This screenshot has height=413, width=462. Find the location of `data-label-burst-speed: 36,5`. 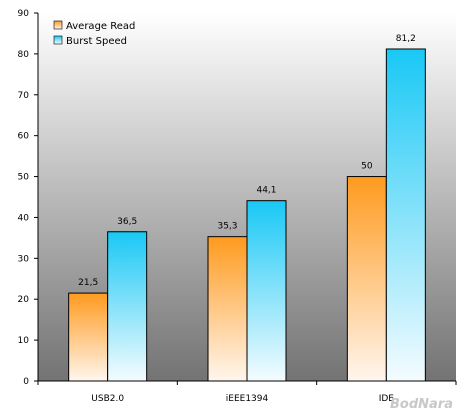

data-label-burst-speed: 36,5 is located at coordinates (127, 222).